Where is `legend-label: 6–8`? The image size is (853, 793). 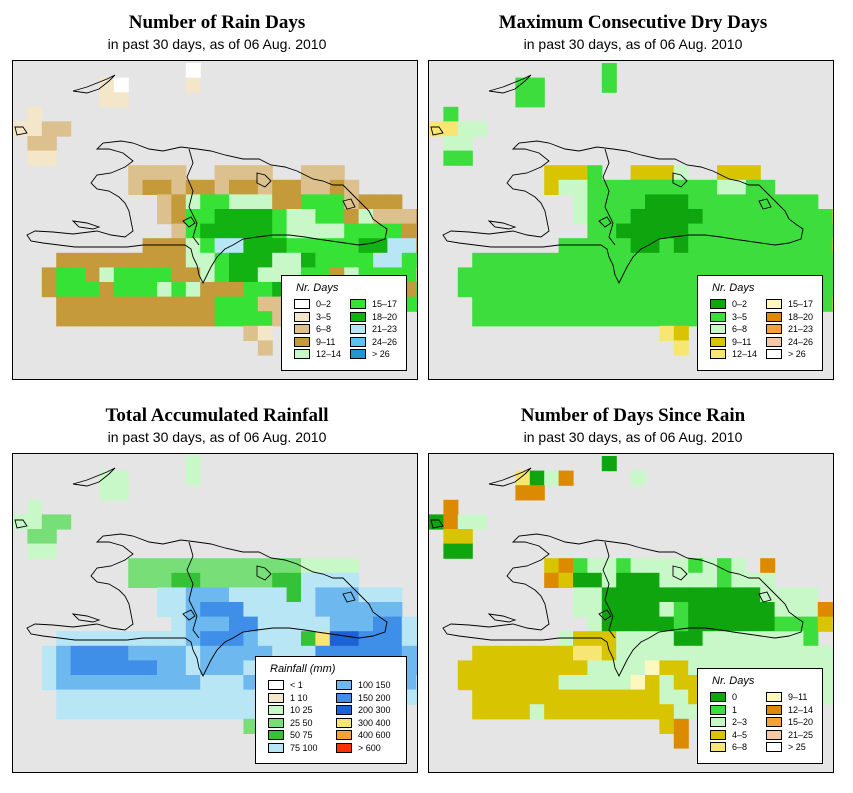
legend-label: 6–8 is located at coordinates (740, 329).